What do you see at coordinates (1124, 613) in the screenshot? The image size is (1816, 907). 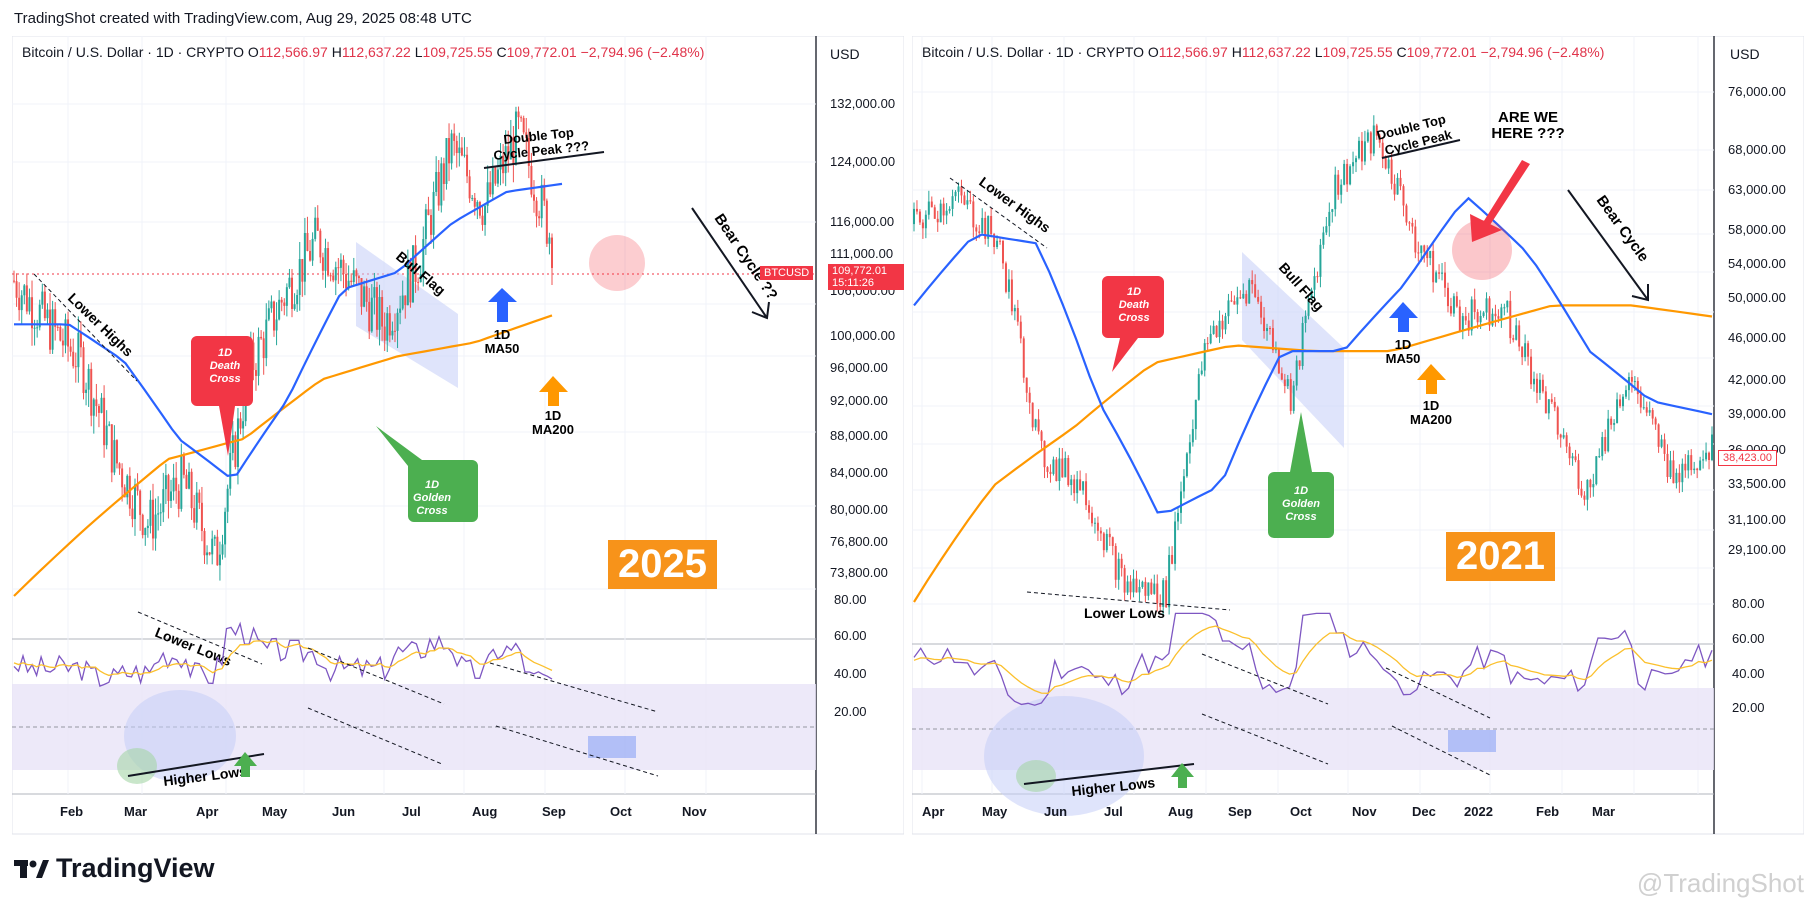 I see `lower-lows-label: Lower Lows` at bounding box center [1124, 613].